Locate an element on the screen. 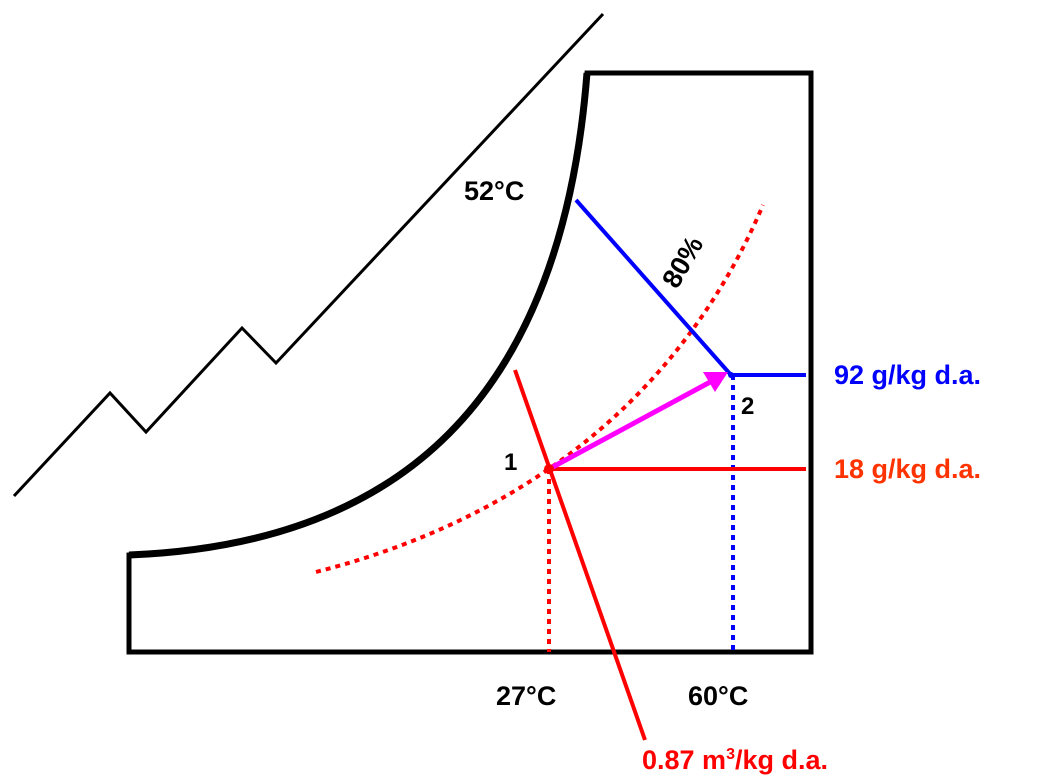  humidity-1-label: 18 g/kg d.a. is located at coordinates (907, 469).